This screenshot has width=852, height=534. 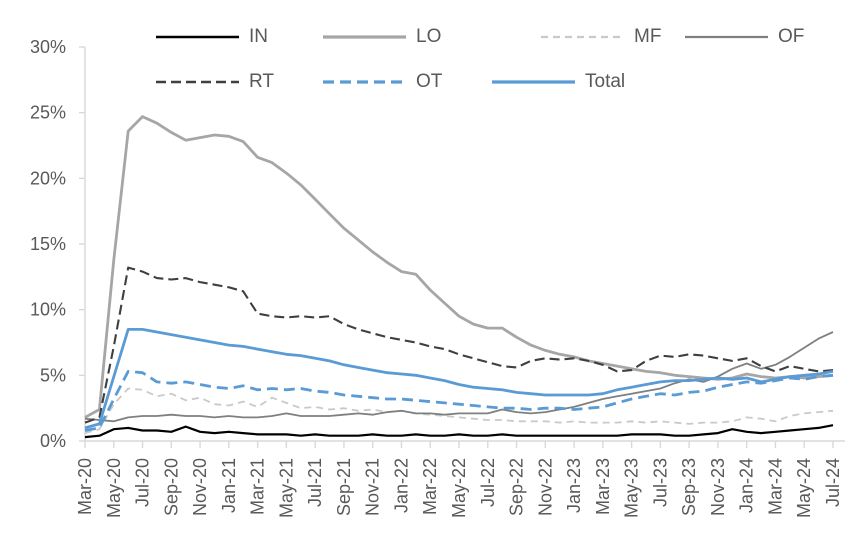 What do you see at coordinates (429, 81) in the screenshot?
I see `legend-label: OT` at bounding box center [429, 81].